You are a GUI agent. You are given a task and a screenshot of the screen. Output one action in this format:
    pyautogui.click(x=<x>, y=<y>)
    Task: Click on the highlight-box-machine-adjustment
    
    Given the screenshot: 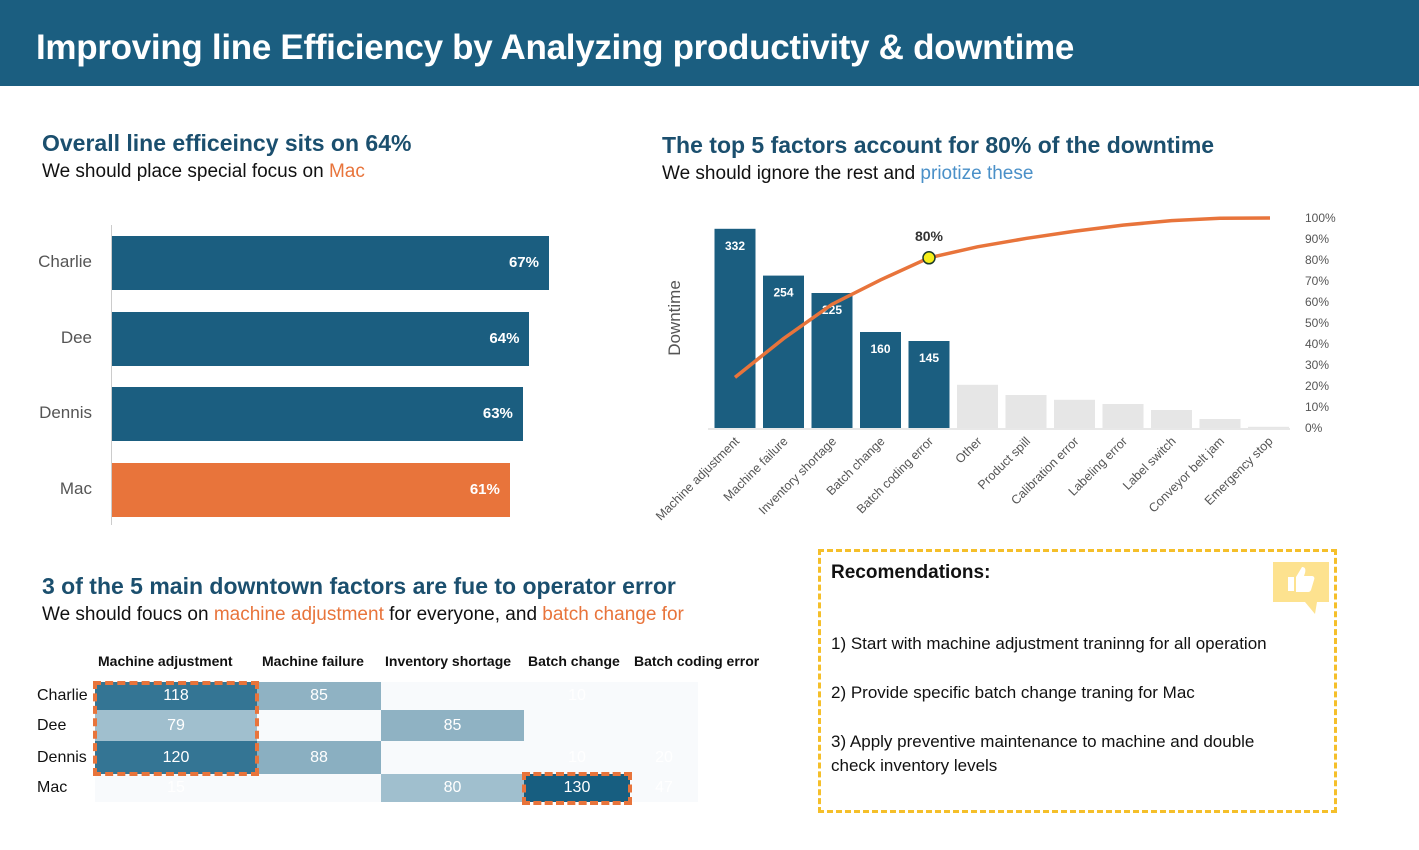 What is the action you would take?
    pyautogui.click(x=176, y=728)
    